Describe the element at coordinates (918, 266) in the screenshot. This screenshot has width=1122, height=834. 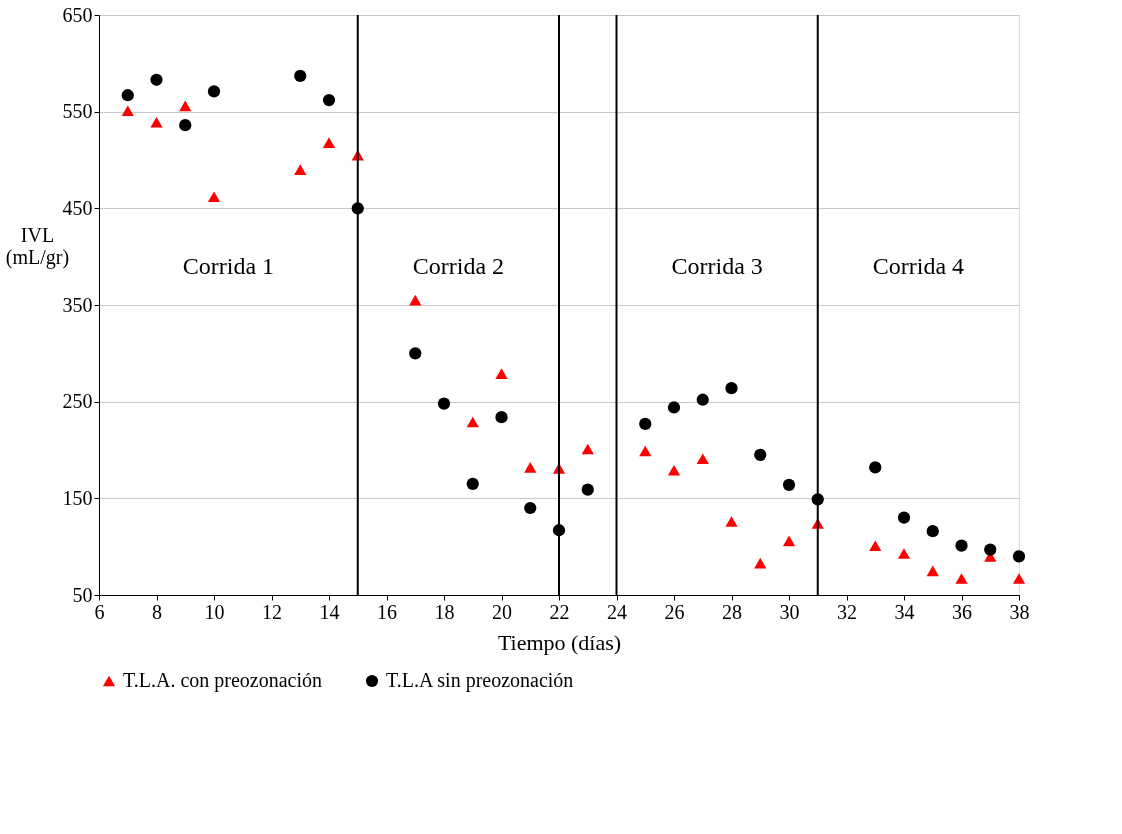
I see `annotation: Corrida 4` at that location.